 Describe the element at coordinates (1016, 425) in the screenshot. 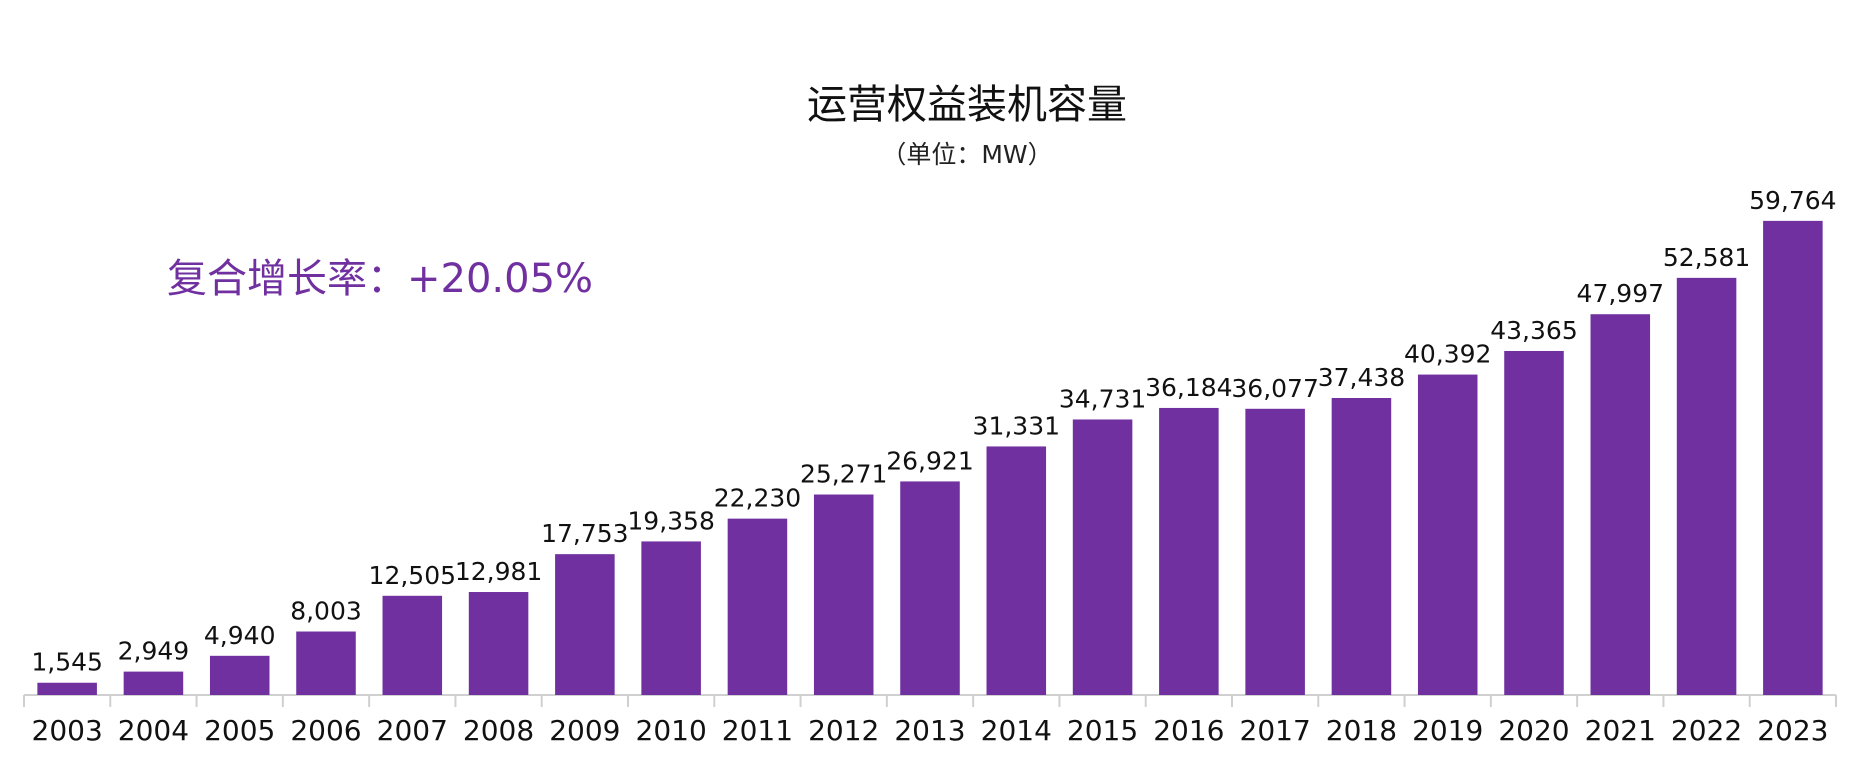

I see `data-label-2014: 31,331` at that location.